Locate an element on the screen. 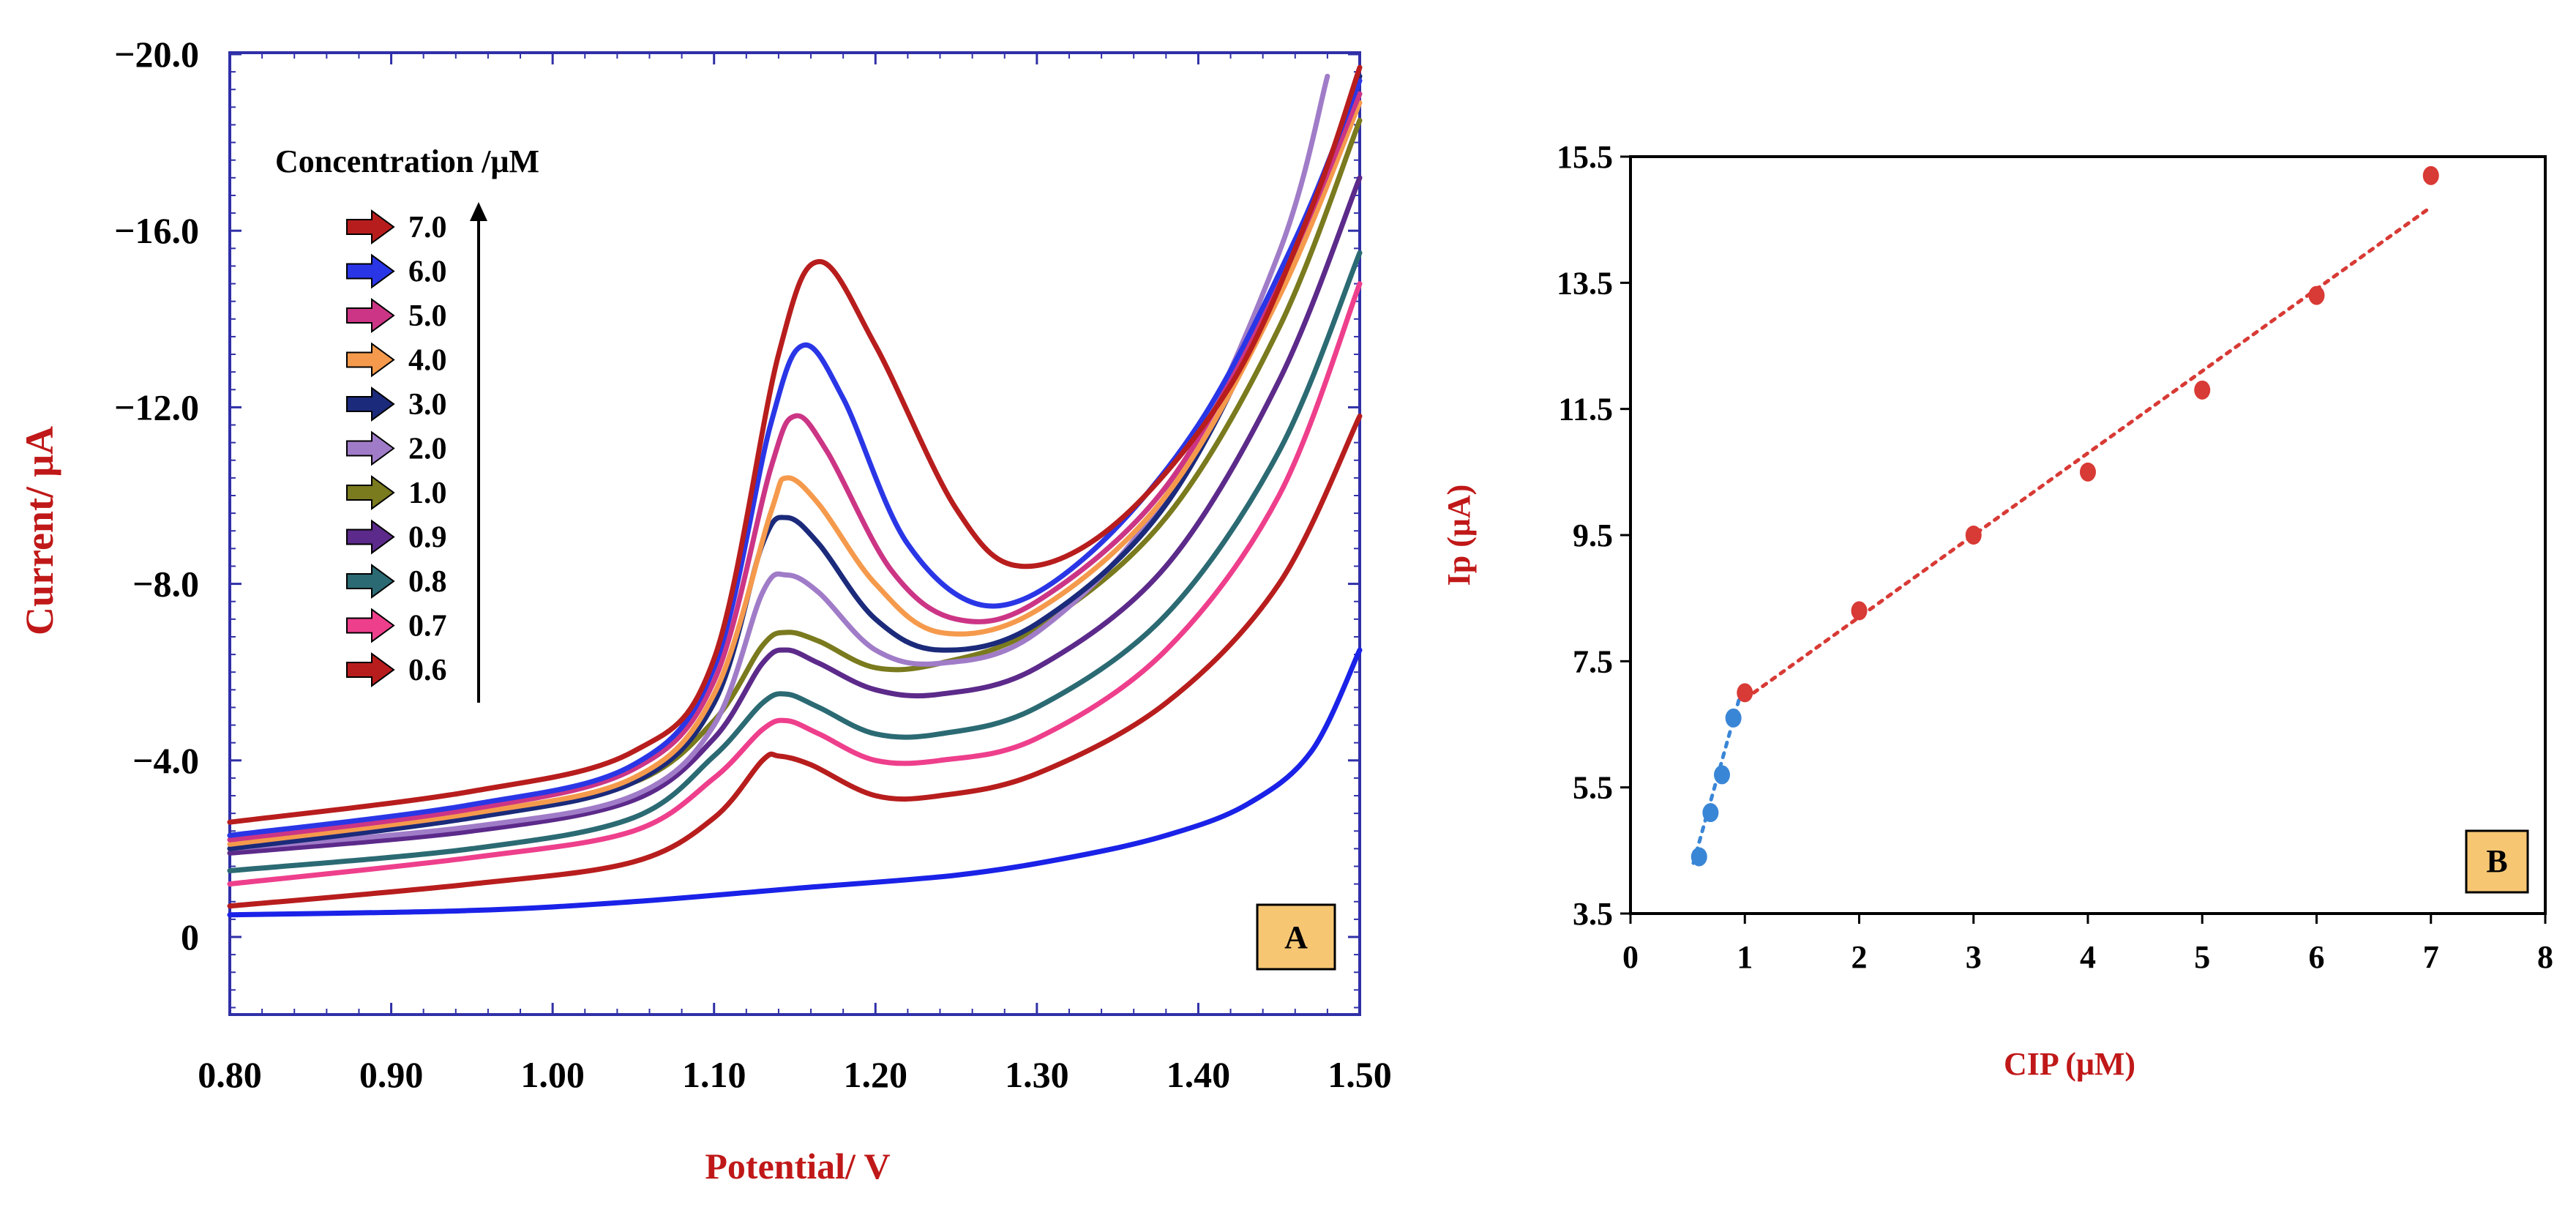  x-tick-label: 0.90 is located at coordinates (391, 1074).